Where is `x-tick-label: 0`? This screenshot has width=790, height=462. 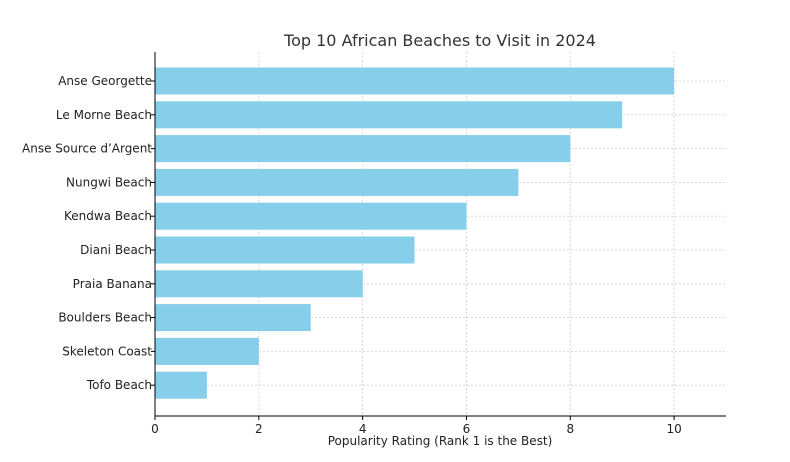 x-tick-label: 0 is located at coordinates (155, 429).